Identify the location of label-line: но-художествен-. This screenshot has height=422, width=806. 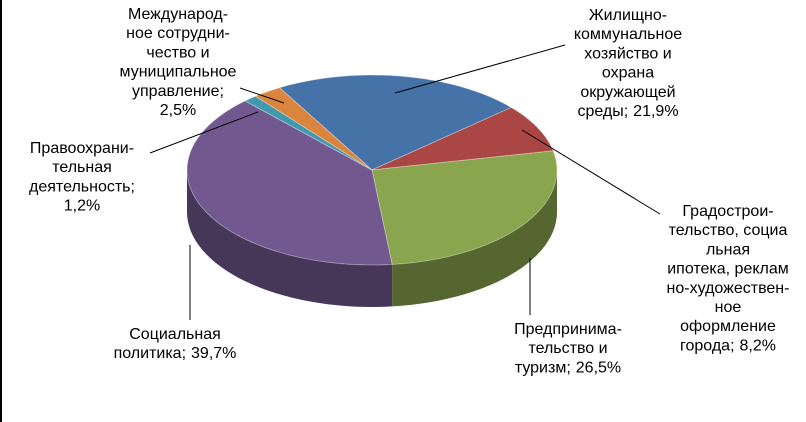
(728, 288).